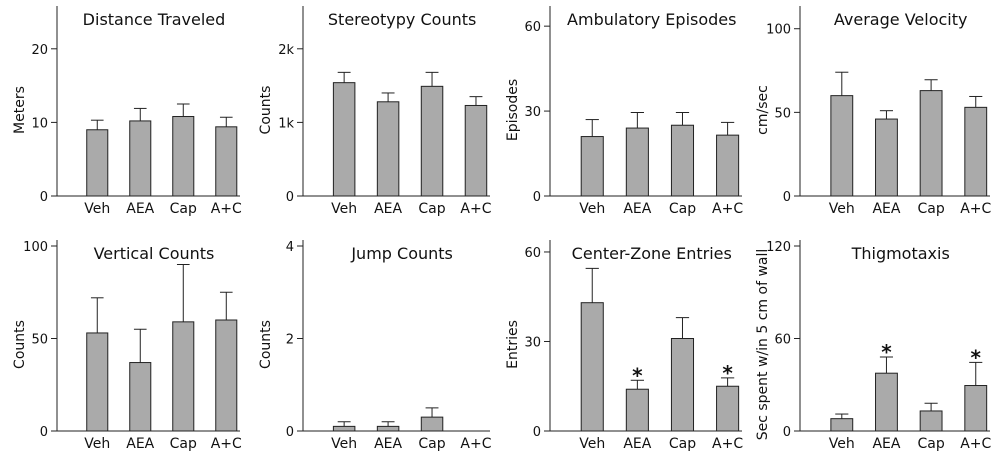  I want to click on chart-title: Ambulatory Episodes, so click(651, 19).